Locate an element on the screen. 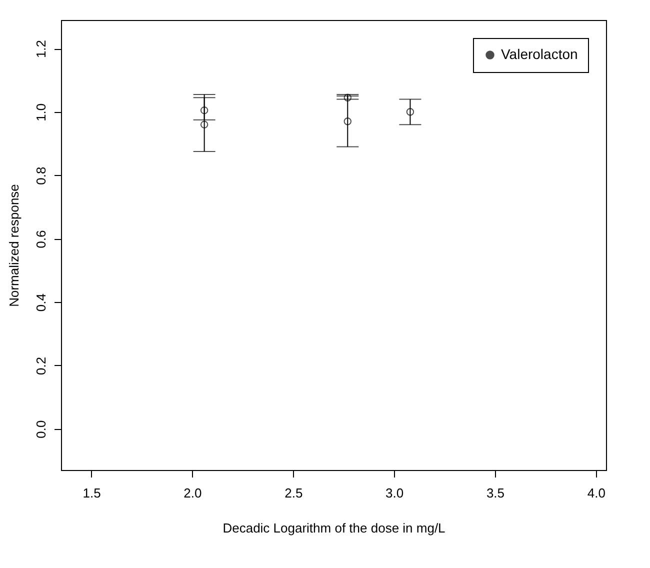  y-tick-label: 0.4 is located at coordinates (41, 303).